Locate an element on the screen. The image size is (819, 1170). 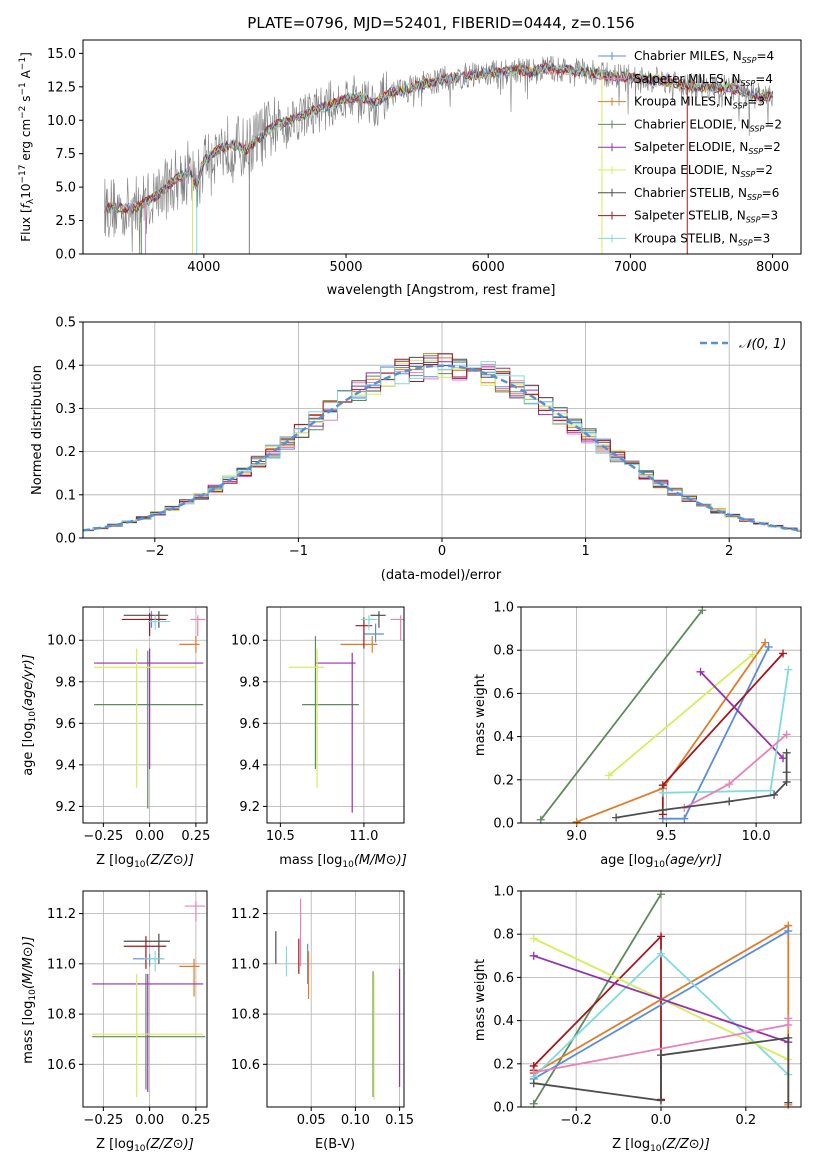
mass-vs-ebv-x-tick-label: 0.05 is located at coordinates (311, 1120).